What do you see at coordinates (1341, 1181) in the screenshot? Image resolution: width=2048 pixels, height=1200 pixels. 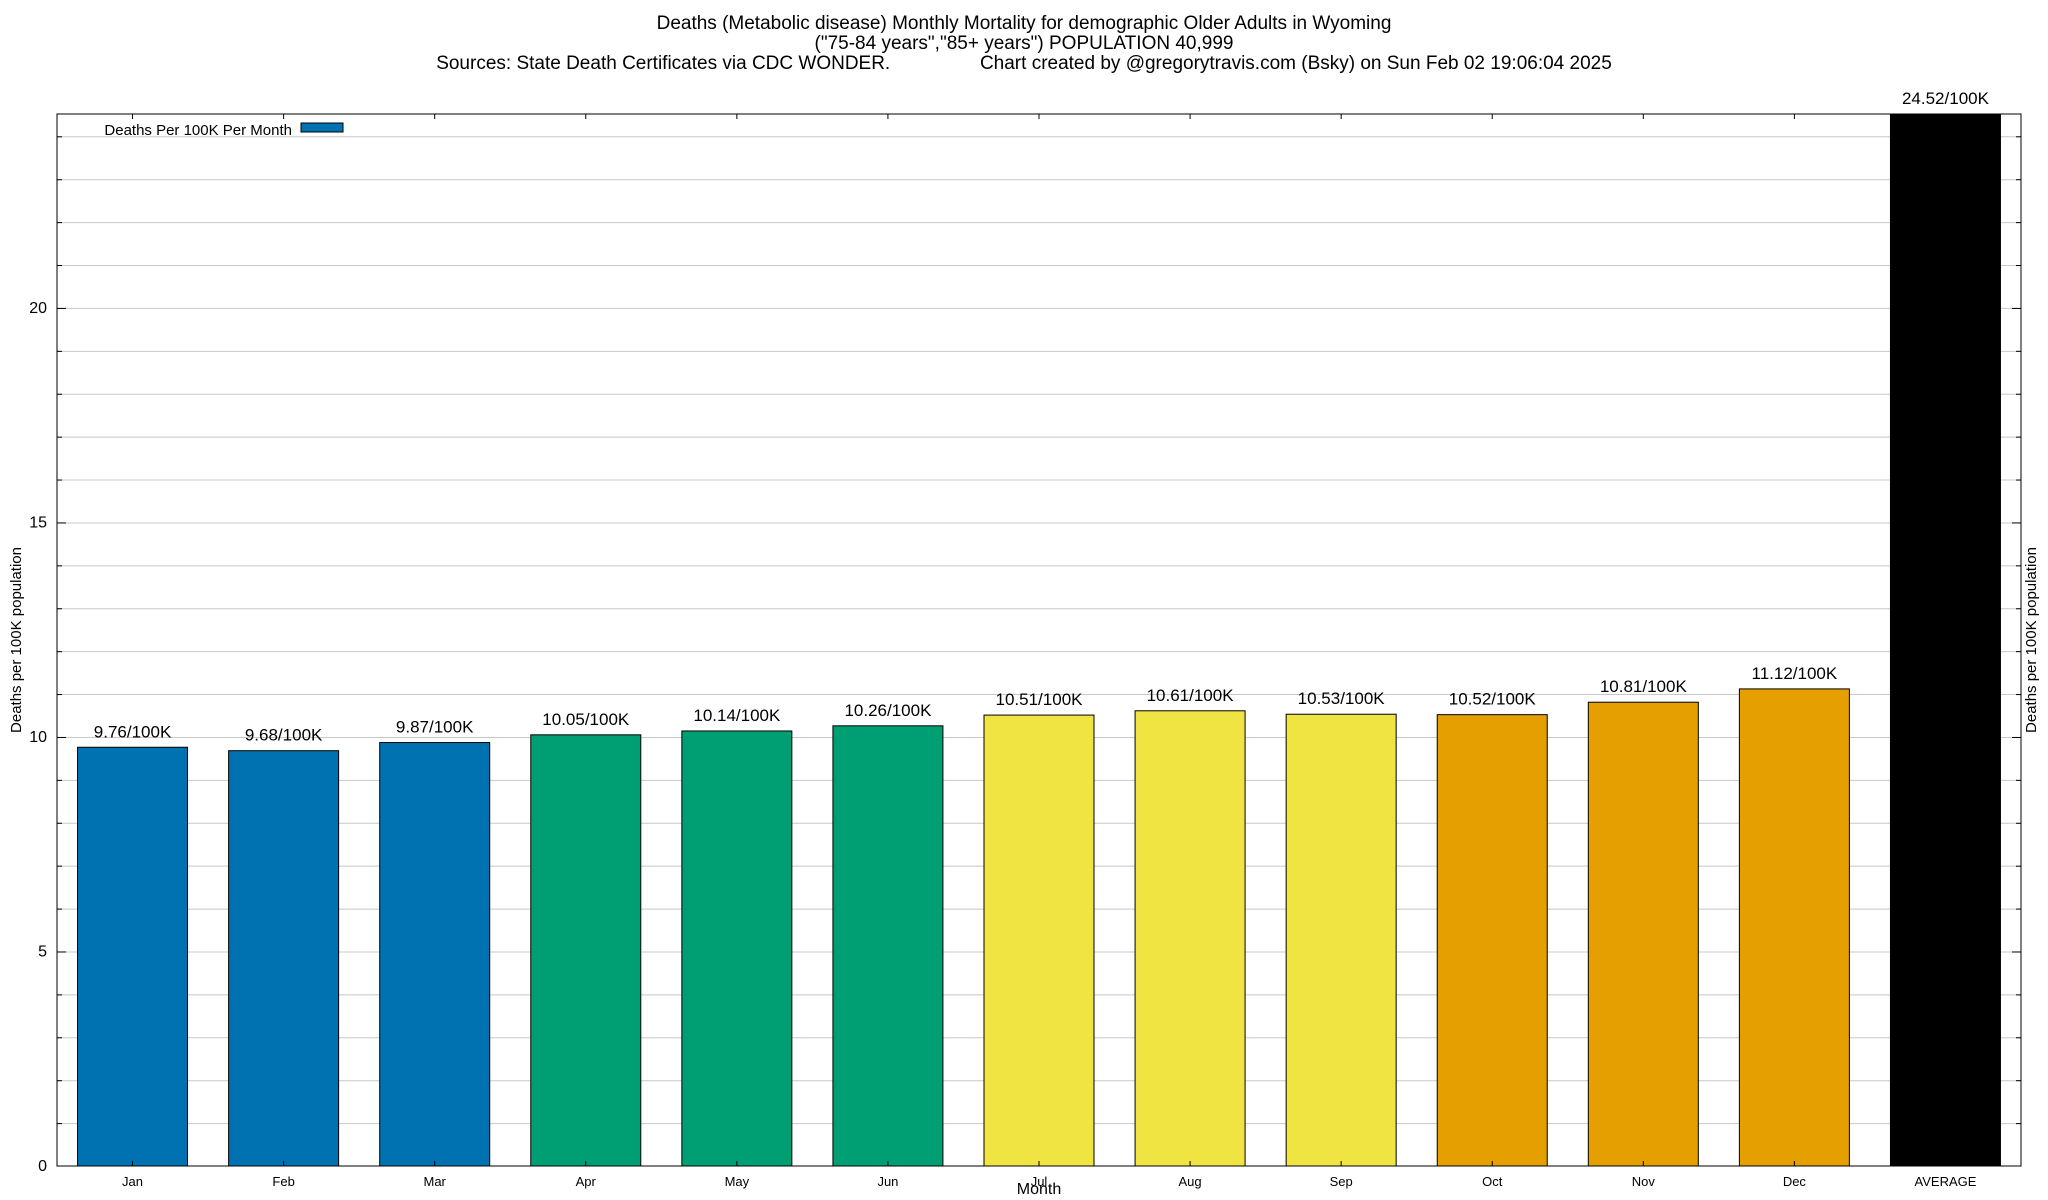 I see `x-tick-label: Sep` at bounding box center [1341, 1181].